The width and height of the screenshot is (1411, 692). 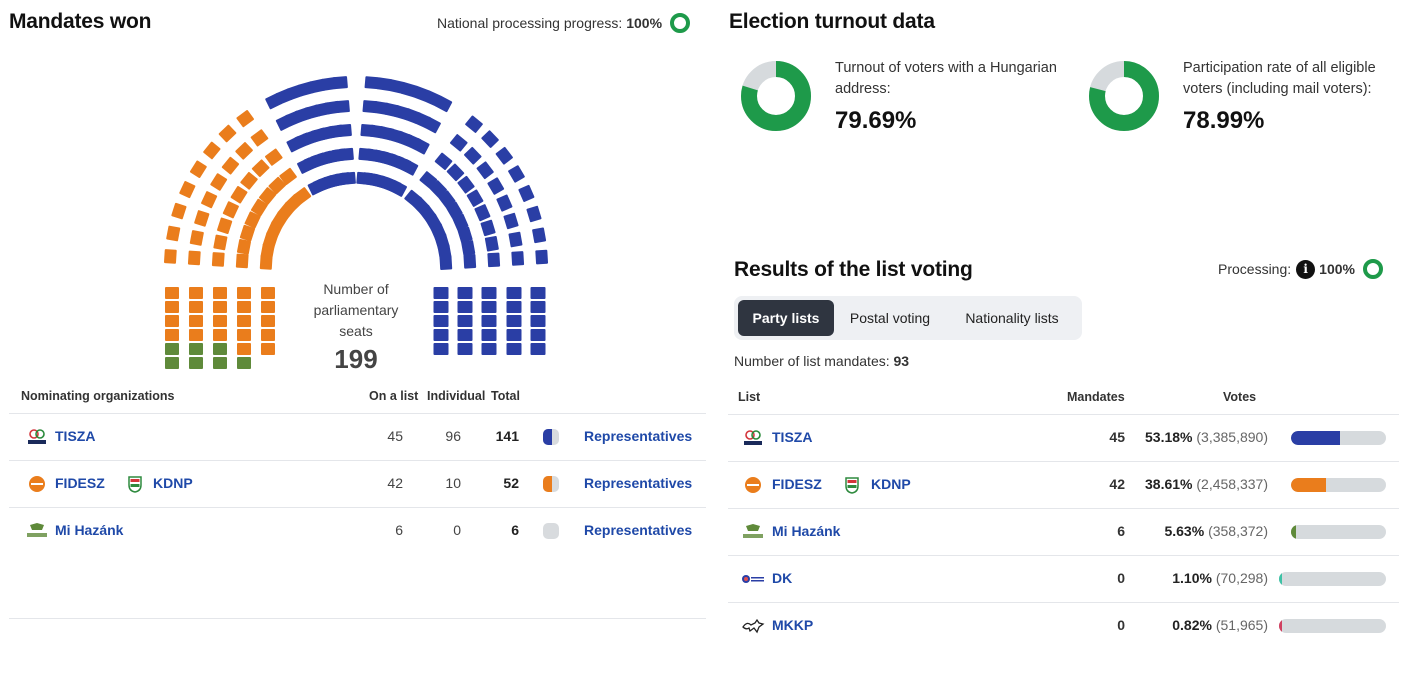 I want to click on list-mandates-value: 93, so click(x=901, y=361).